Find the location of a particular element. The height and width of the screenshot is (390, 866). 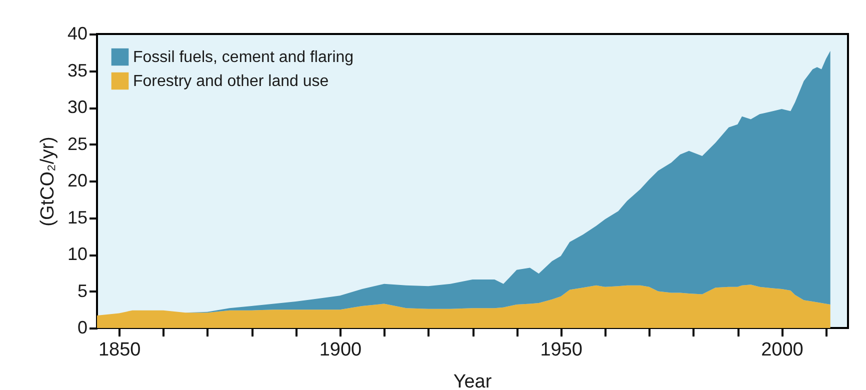

y-tick-label: 15 is located at coordinates (77, 217).